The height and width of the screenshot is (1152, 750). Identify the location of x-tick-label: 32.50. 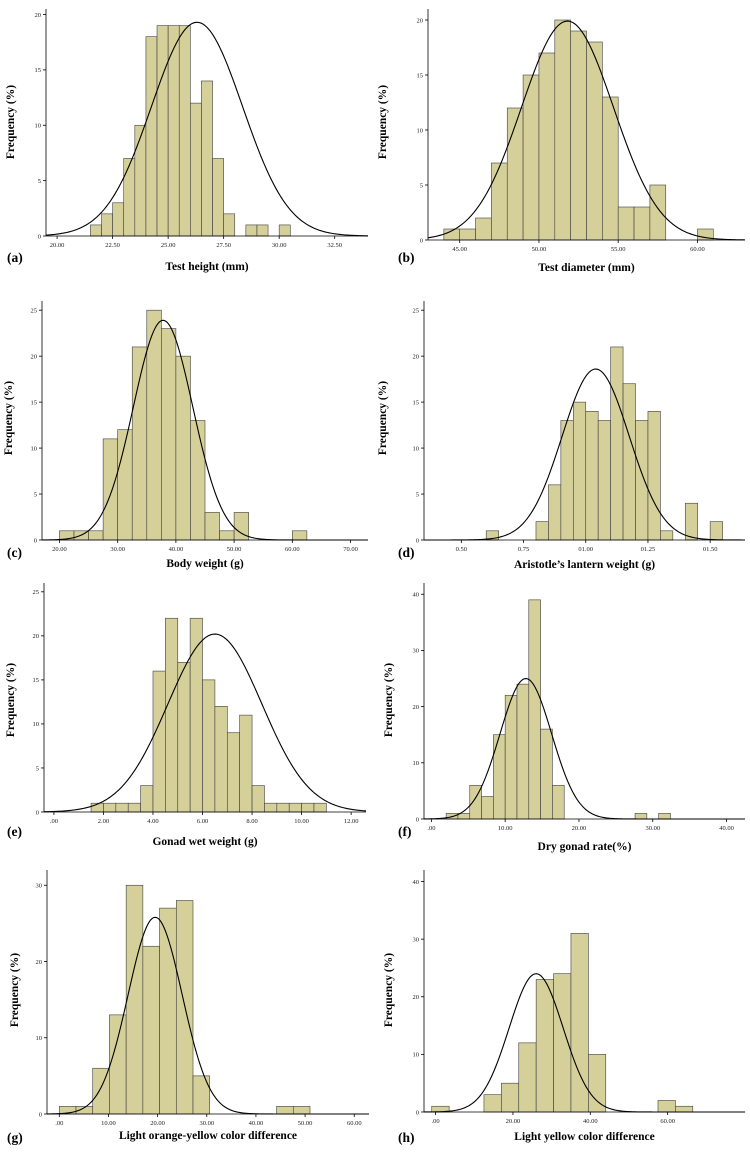
(334, 245).